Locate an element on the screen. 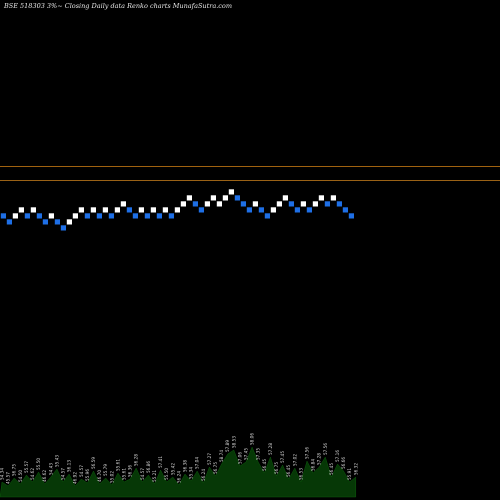 This screenshot has height=500, width=500. volume-label: 56.36 is located at coordinates (130, 471).